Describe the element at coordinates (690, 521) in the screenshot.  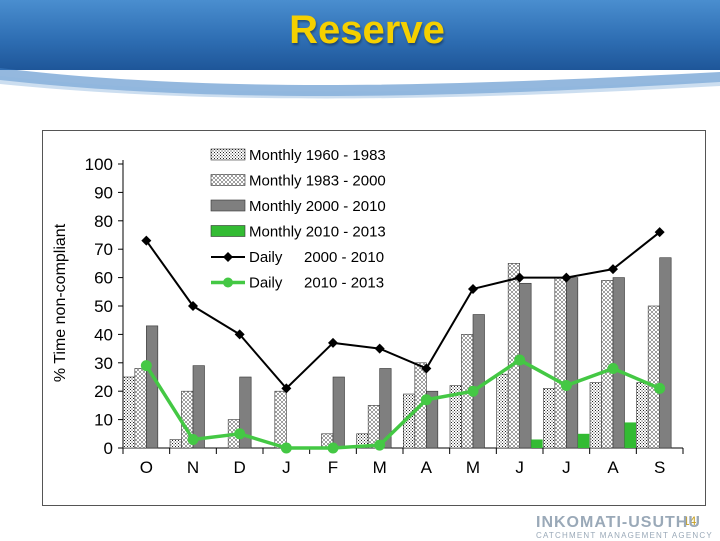
I see `page-number: 14` at that location.